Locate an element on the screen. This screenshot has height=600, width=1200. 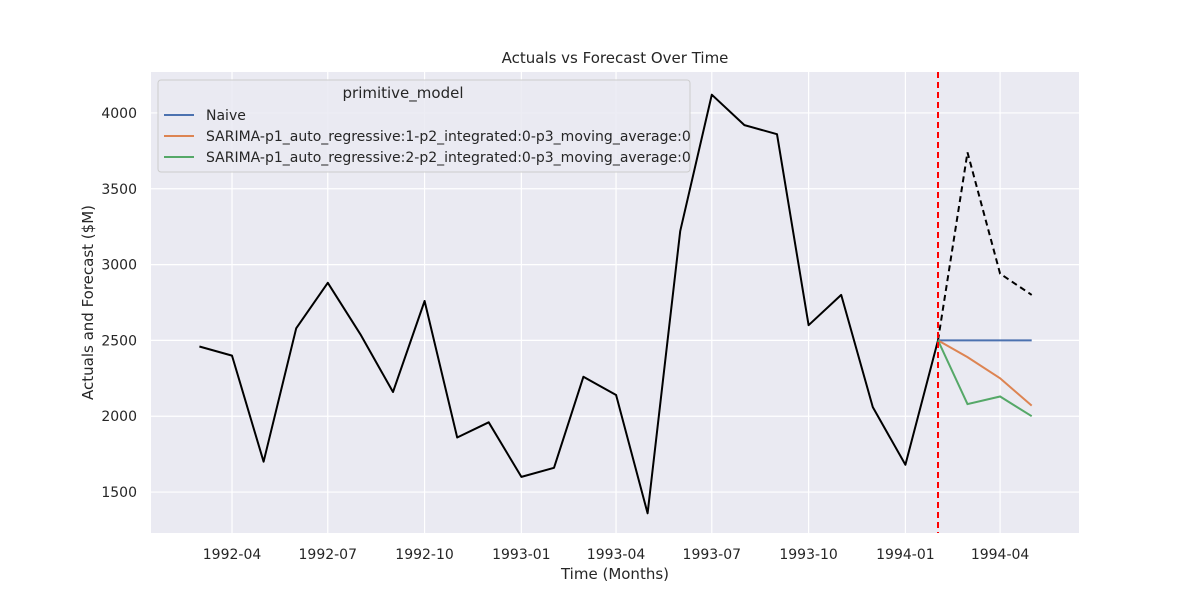
y-tick-label: 3000 is located at coordinates (119, 266).